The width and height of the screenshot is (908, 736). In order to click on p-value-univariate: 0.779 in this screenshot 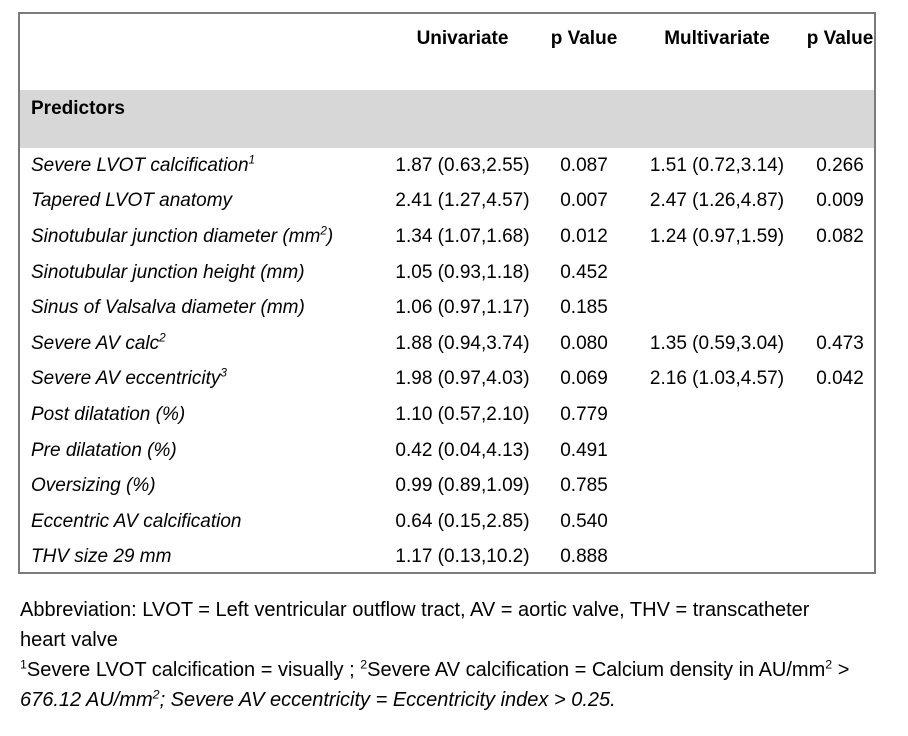, I will do `click(584, 414)`.